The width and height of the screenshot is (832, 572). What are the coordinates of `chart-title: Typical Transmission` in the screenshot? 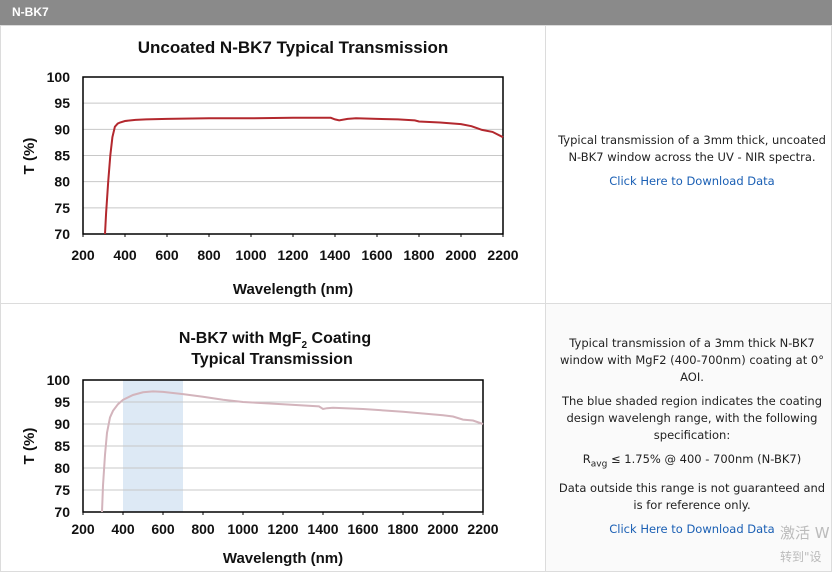 It's located at (272, 359).